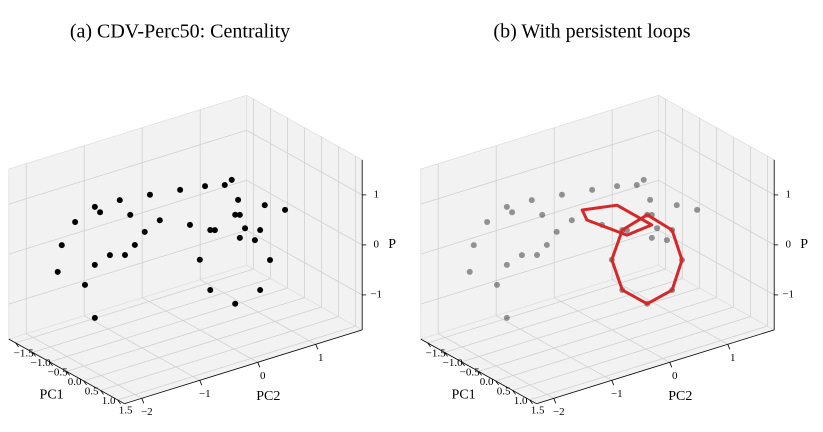 The width and height of the screenshot is (823, 432). What do you see at coordinates (788, 244) in the screenshot?
I see `z-tick-label: 0` at bounding box center [788, 244].